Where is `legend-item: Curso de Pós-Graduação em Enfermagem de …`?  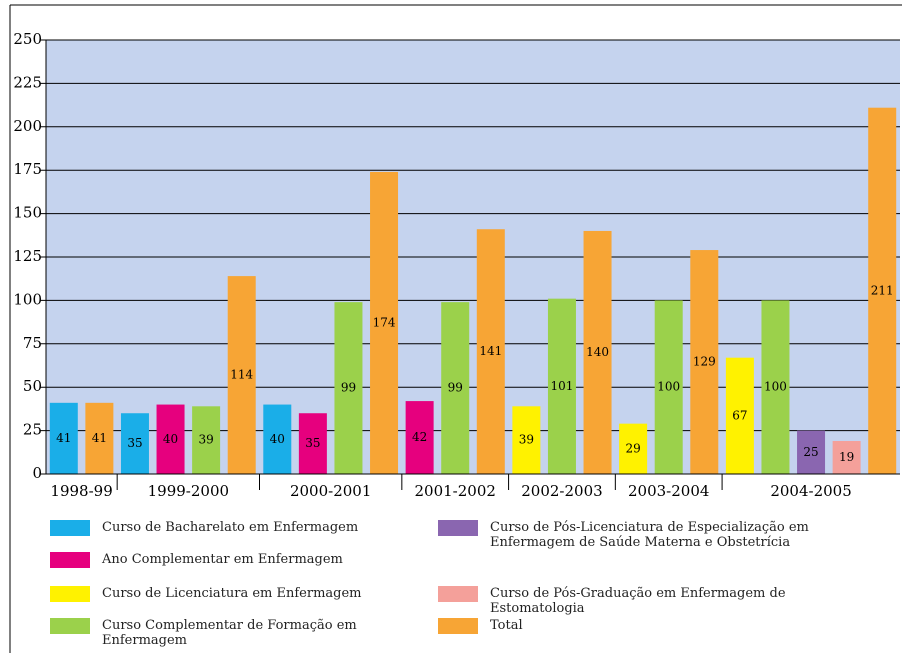
legend-item: Curso de Pós-Graduação em Enfermagem de … is located at coordinates (648, 601).